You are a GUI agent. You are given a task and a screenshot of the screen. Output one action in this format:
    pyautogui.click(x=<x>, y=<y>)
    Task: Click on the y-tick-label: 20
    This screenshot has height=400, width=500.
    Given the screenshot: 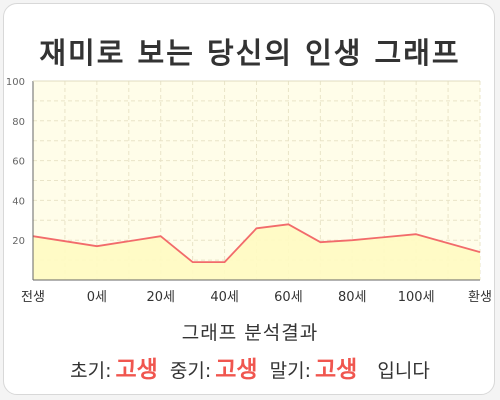 What is the action you would take?
    pyautogui.click(x=18, y=241)
    